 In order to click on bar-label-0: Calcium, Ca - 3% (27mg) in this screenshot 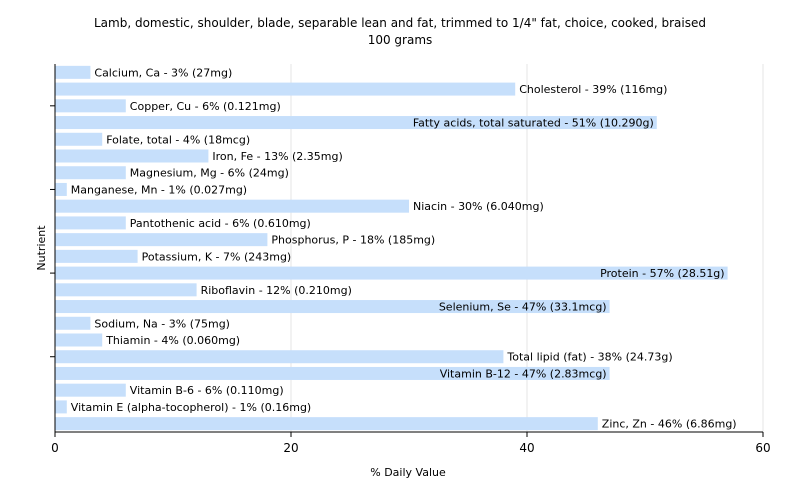, I will do `click(163, 72)`.